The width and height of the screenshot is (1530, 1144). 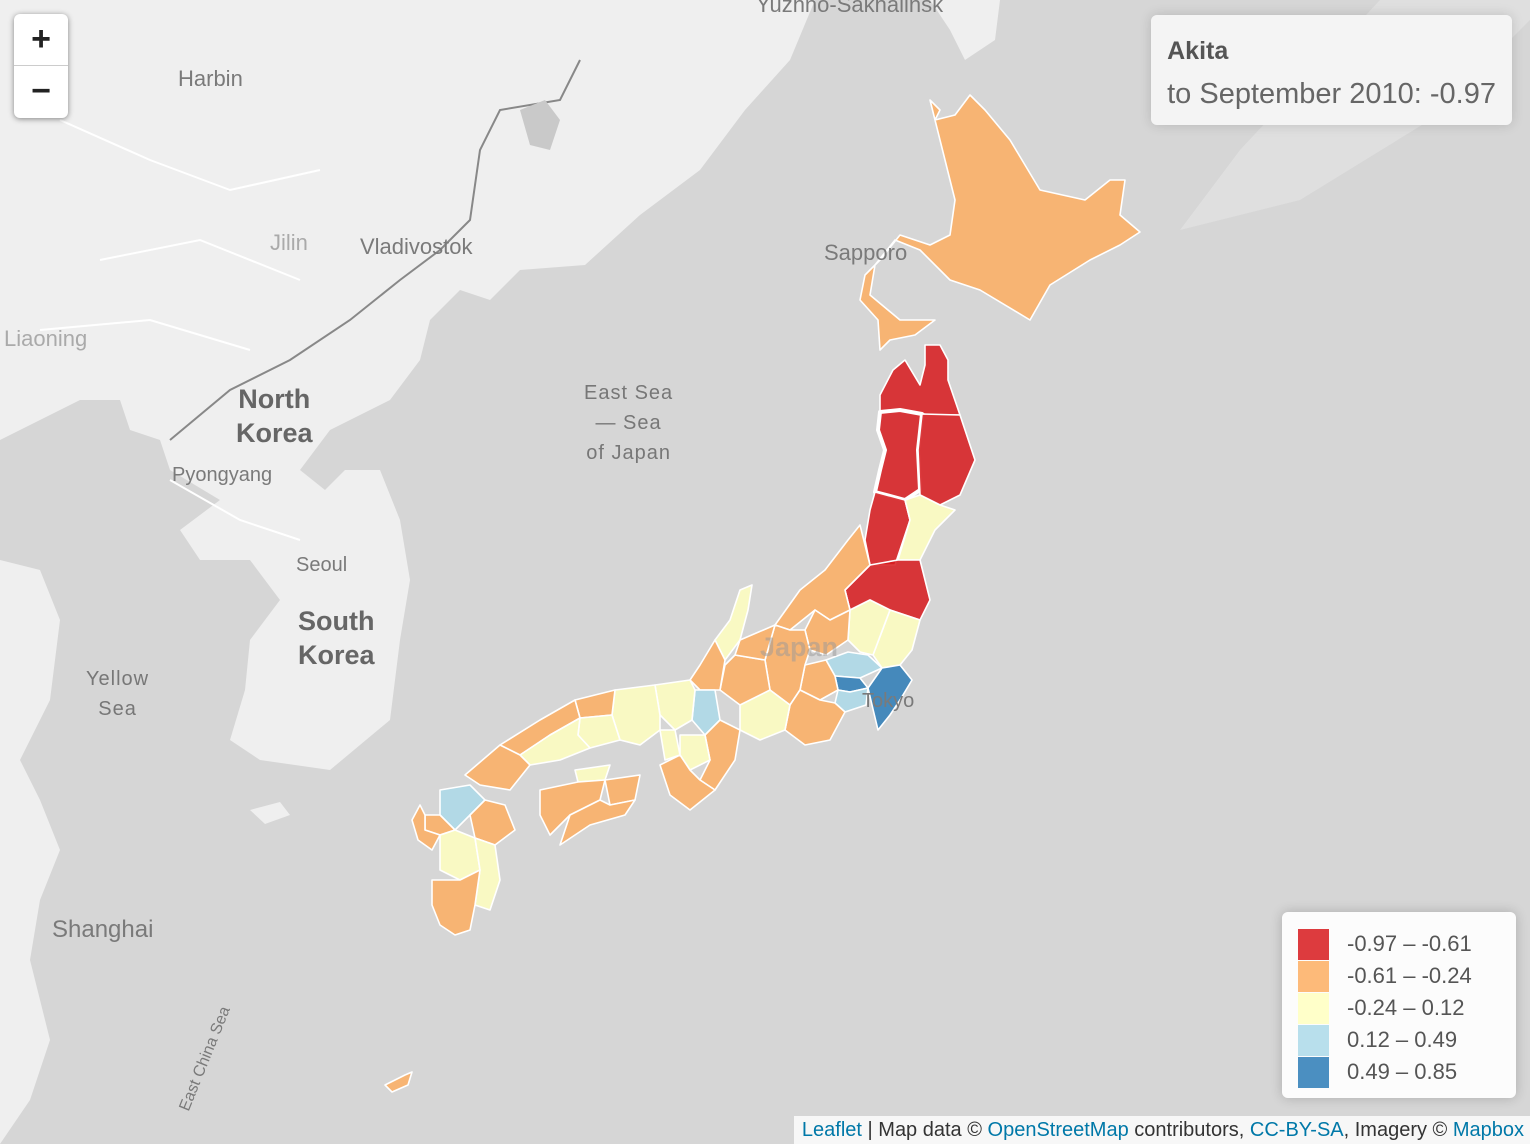 I want to click on border-line, so click(x=375, y=250).